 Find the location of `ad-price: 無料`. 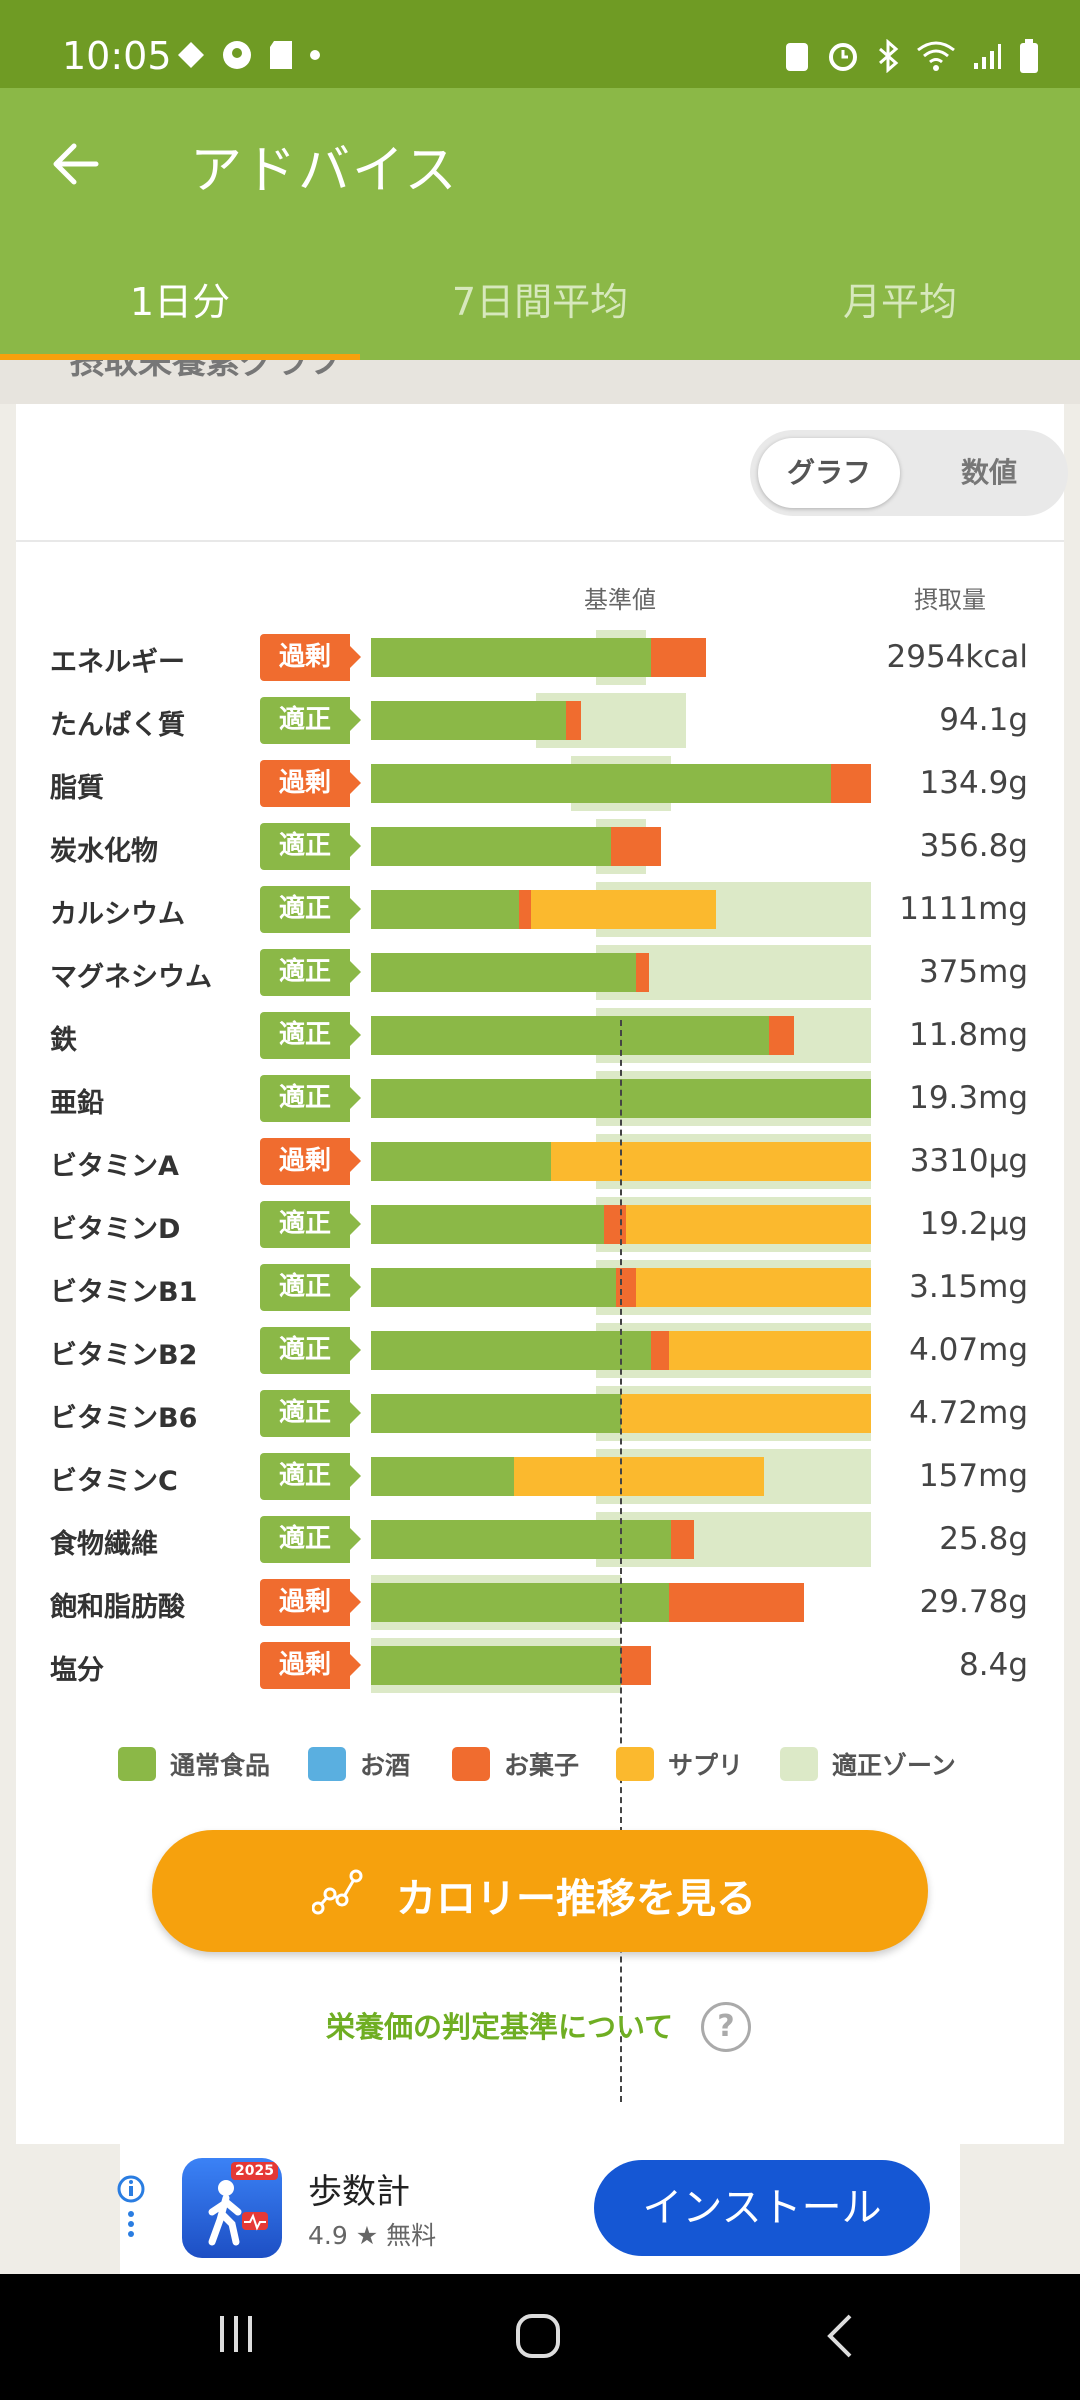

ad-price: 無料 is located at coordinates (411, 2235).